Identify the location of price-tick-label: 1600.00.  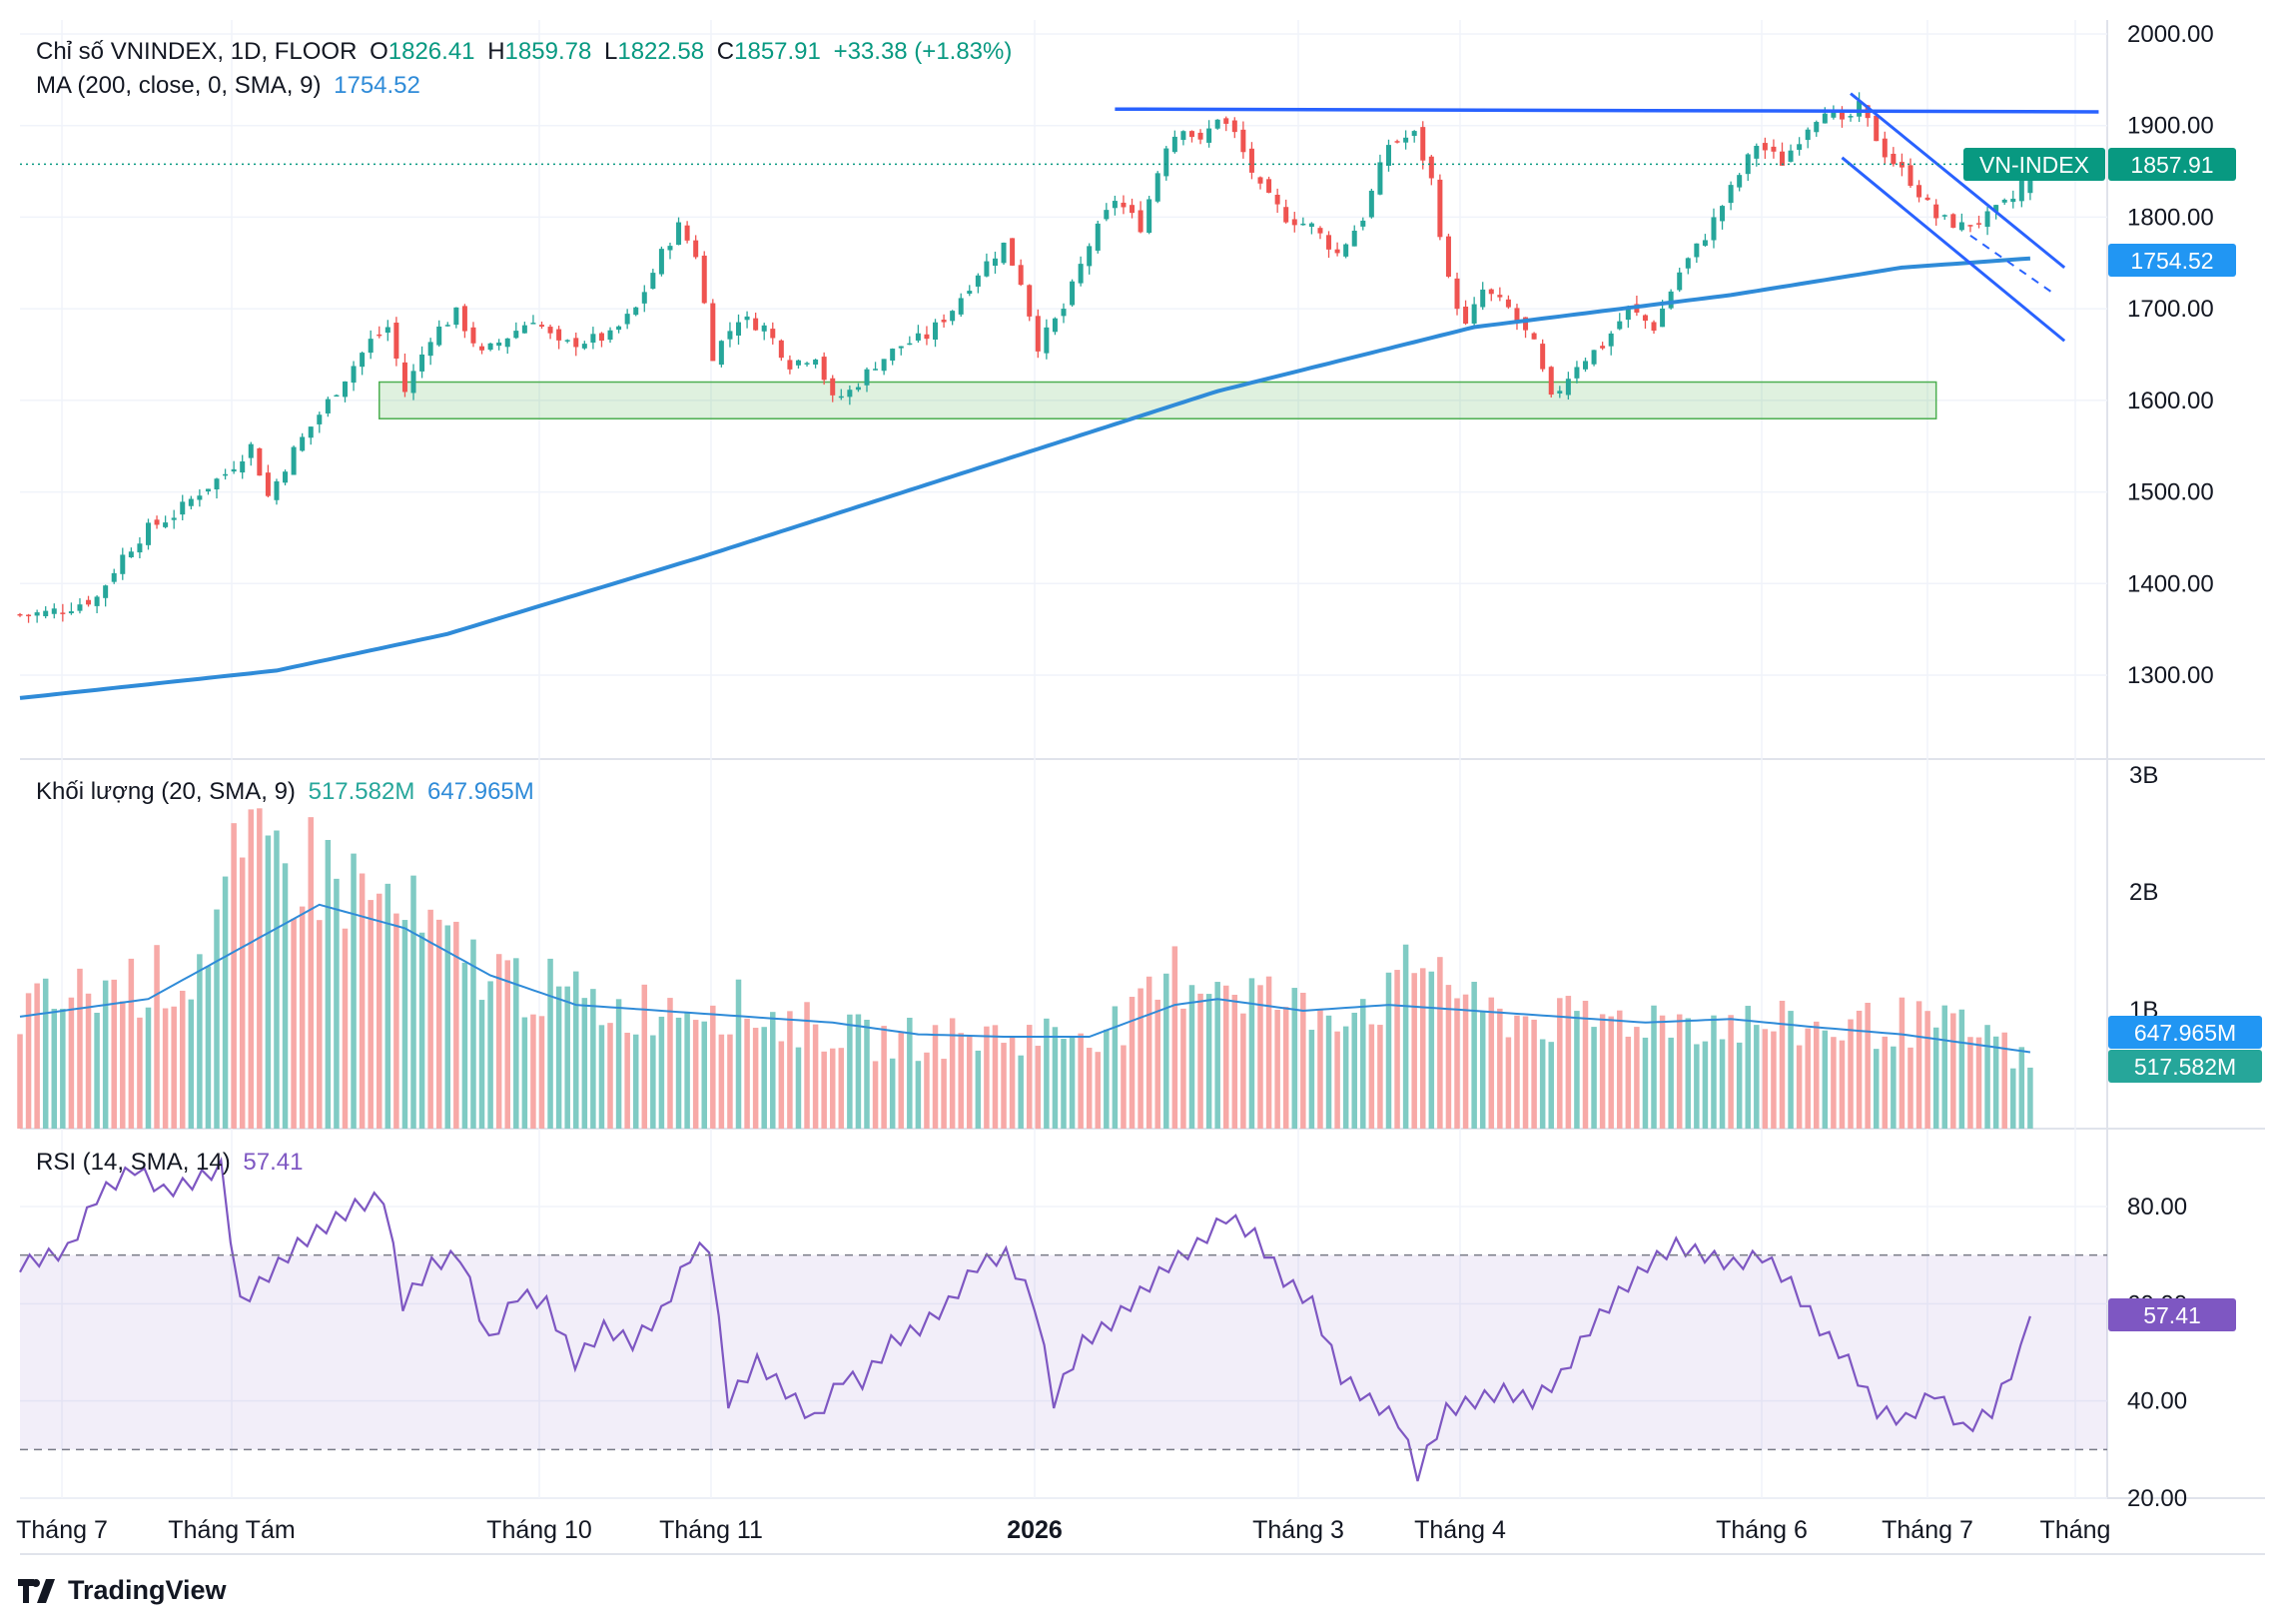
(2170, 401).